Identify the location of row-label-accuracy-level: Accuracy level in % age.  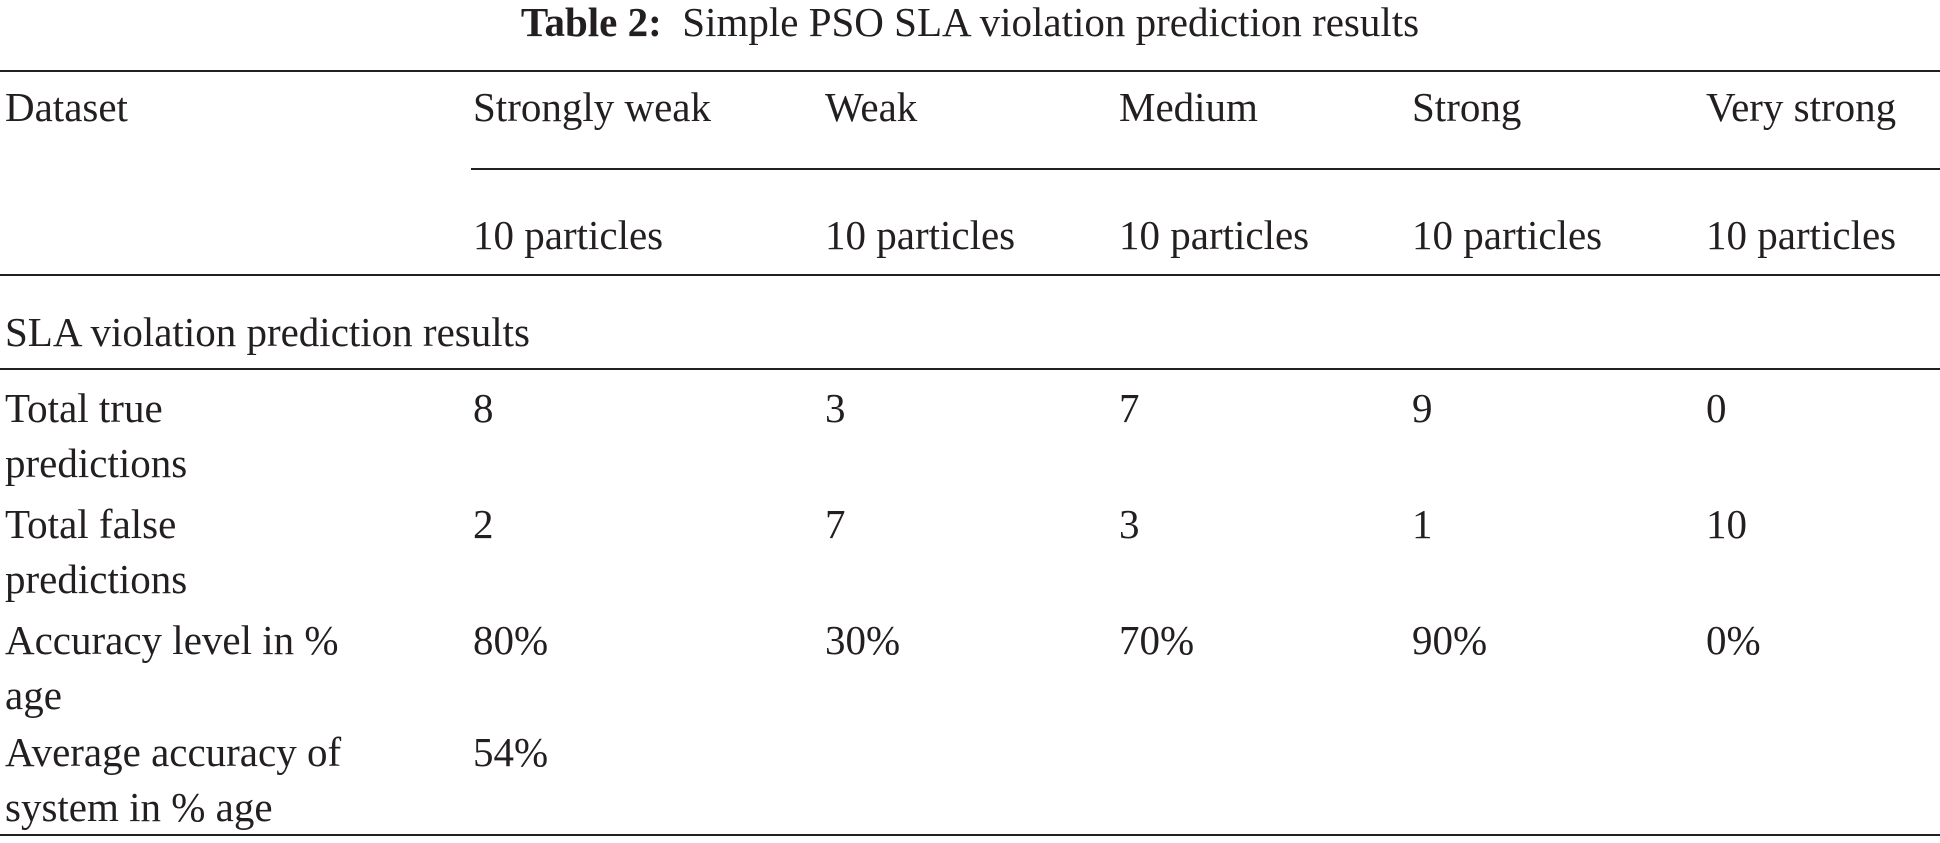
(172, 668).